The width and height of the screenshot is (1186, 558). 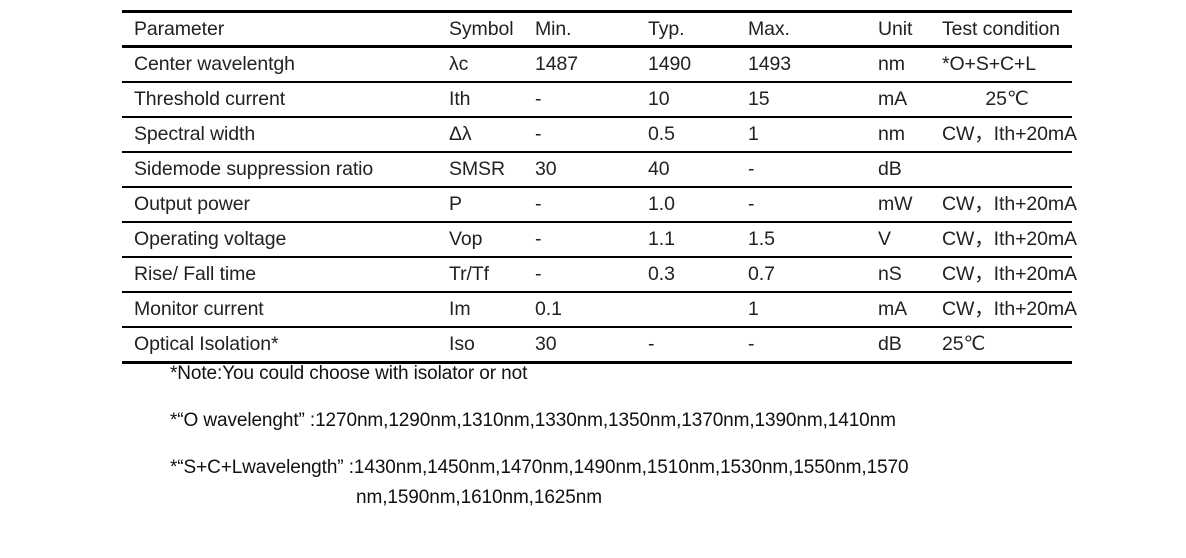 I want to click on table-row: Spectral width Δλ - 0.5 1 nm CW，Ith+20mA, so click(x=599, y=135).